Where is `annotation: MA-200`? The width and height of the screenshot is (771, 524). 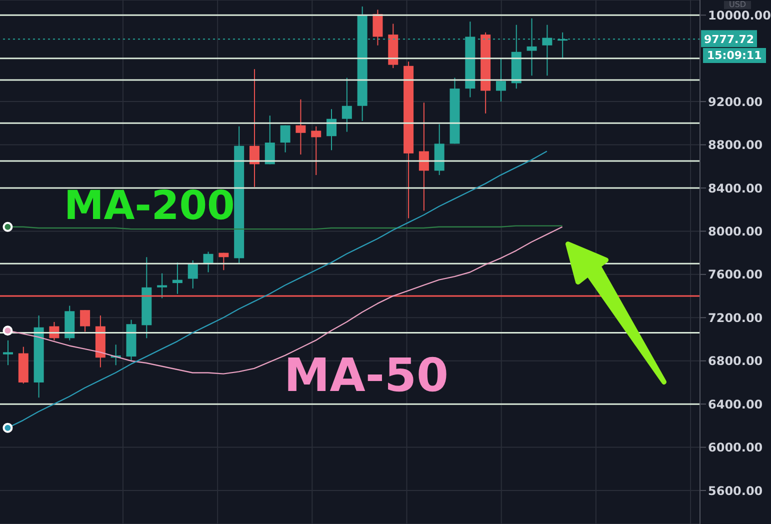 annotation: MA-200 is located at coordinates (149, 206).